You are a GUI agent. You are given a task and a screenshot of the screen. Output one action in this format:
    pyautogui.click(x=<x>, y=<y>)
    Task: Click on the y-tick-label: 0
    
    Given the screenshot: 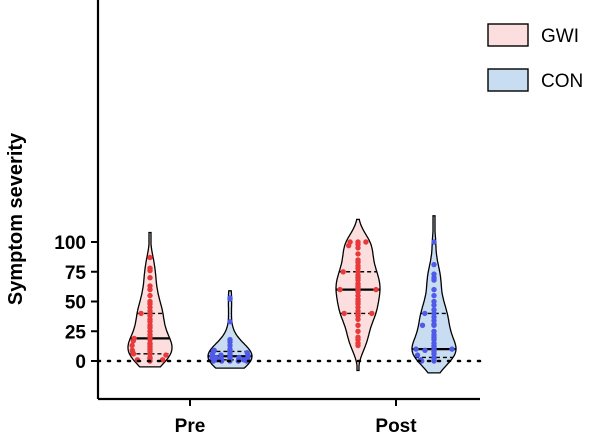 What is the action you would take?
    pyautogui.click(x=80, y=362)
    